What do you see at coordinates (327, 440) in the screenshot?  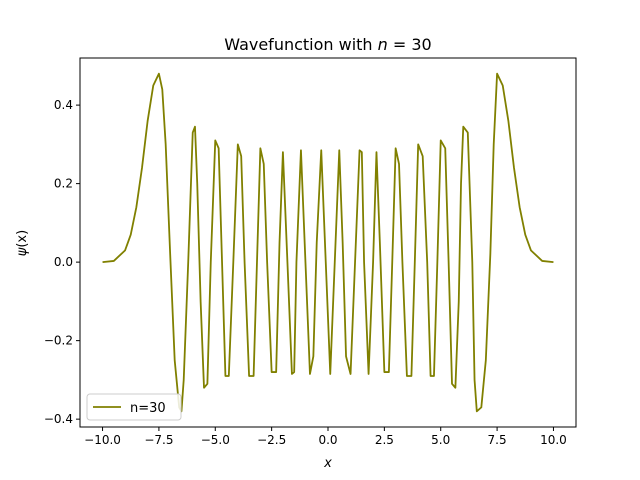 I see `x-tick-label: 0.0` at bounding box center [327, 440].